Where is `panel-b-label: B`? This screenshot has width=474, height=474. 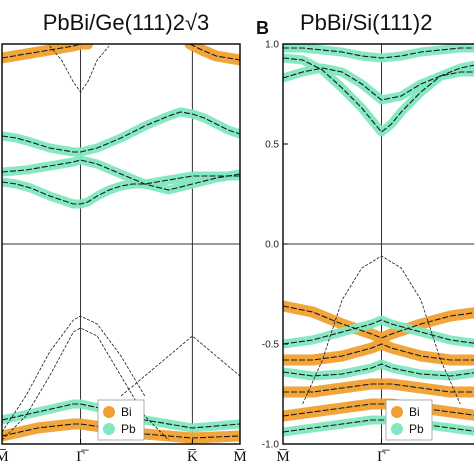
panel-b-label: B is located at coordinates (262, 28).